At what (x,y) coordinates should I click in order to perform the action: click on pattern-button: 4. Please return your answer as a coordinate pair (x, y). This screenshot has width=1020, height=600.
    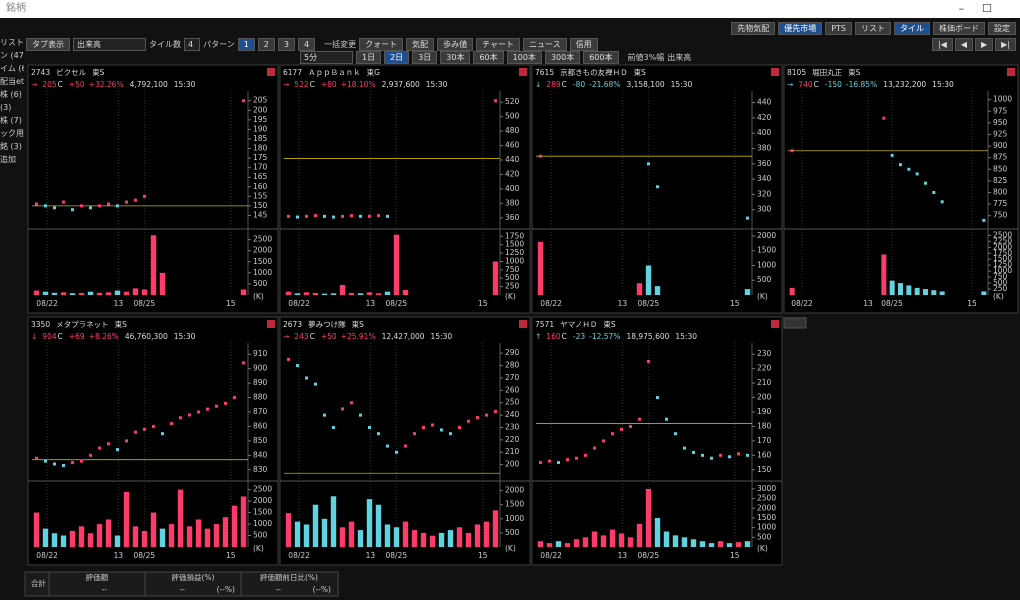
    Looking at the image, I should click on (306, 44).